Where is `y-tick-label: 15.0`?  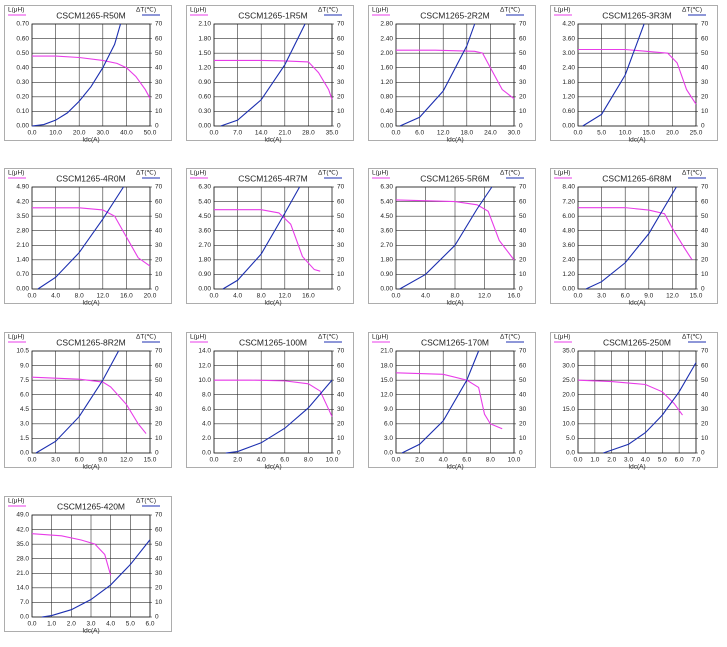
y-tick-label: 15.0 is located at coordinates (386, 380).